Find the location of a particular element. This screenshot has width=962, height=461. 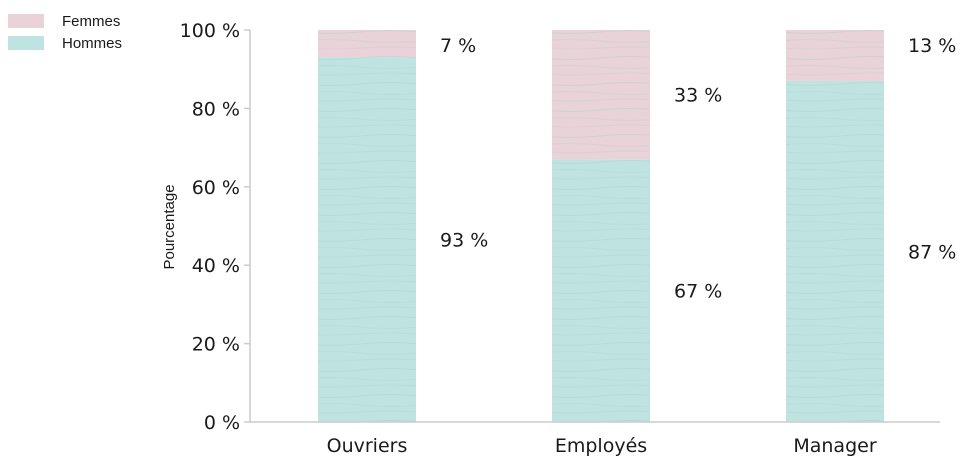

legend-label-femmes: Femmes is located at coordinates (91, 21).